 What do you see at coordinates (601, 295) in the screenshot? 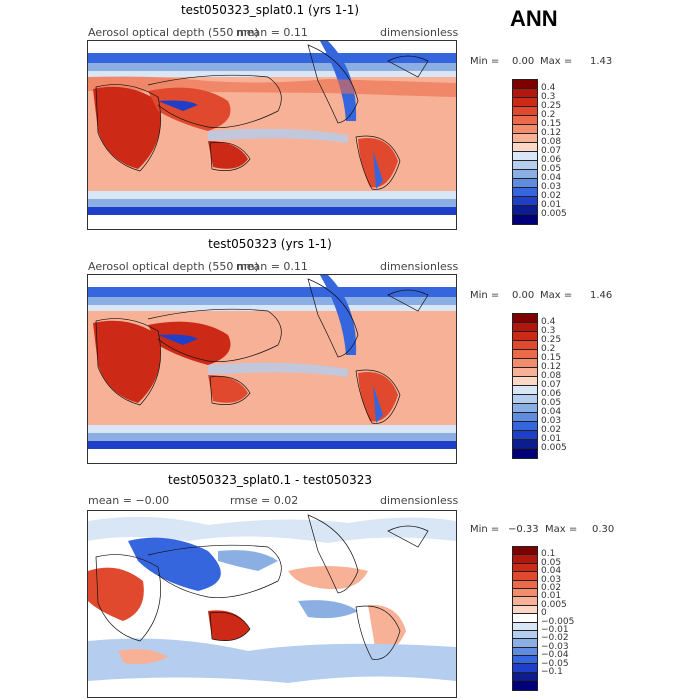
I see `panel-2-max-value: 1.46` at bounding box center [601, 295].